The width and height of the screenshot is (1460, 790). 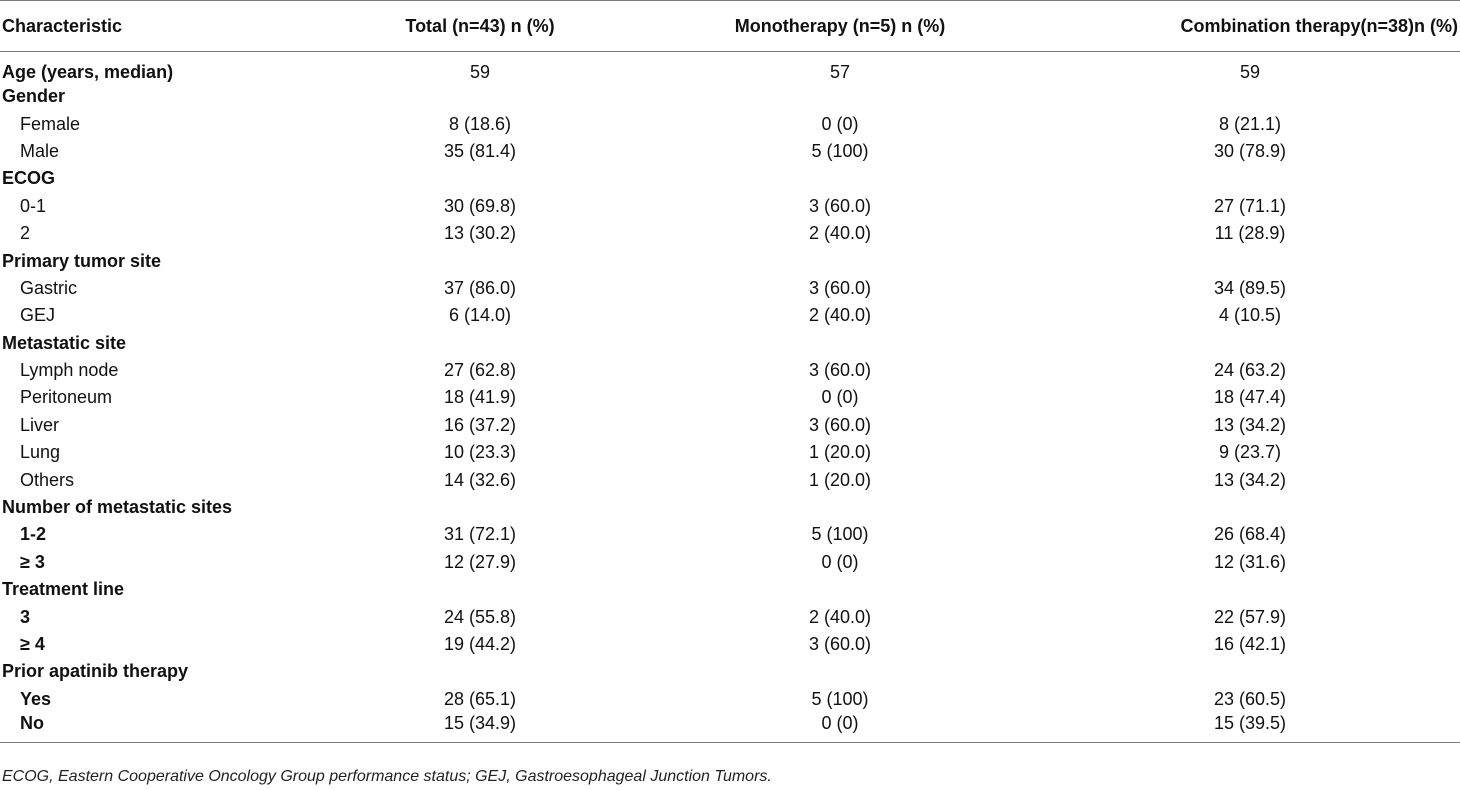 What do you see at coordinates (1250, 534) in the screenshot?
I see `cell-combination-therapy: 26 (68.4)` at bounding box center [1250, 534].